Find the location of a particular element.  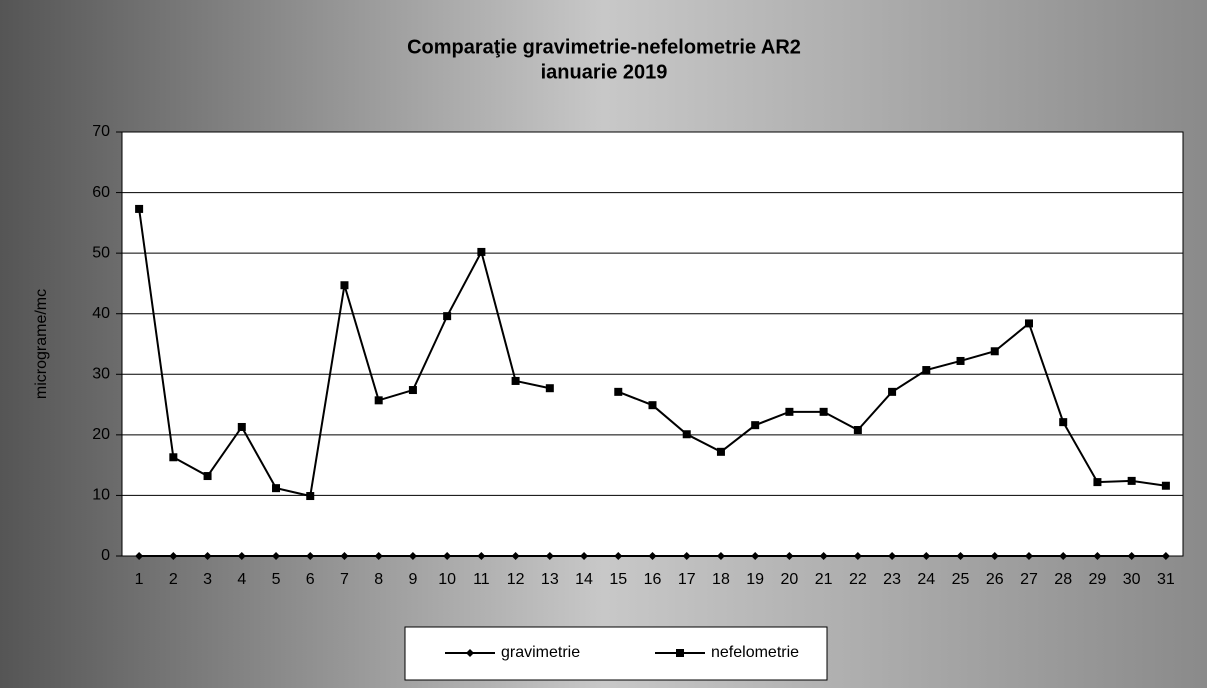

x-tick-label: 28 is located at coordinates (1063, 579).